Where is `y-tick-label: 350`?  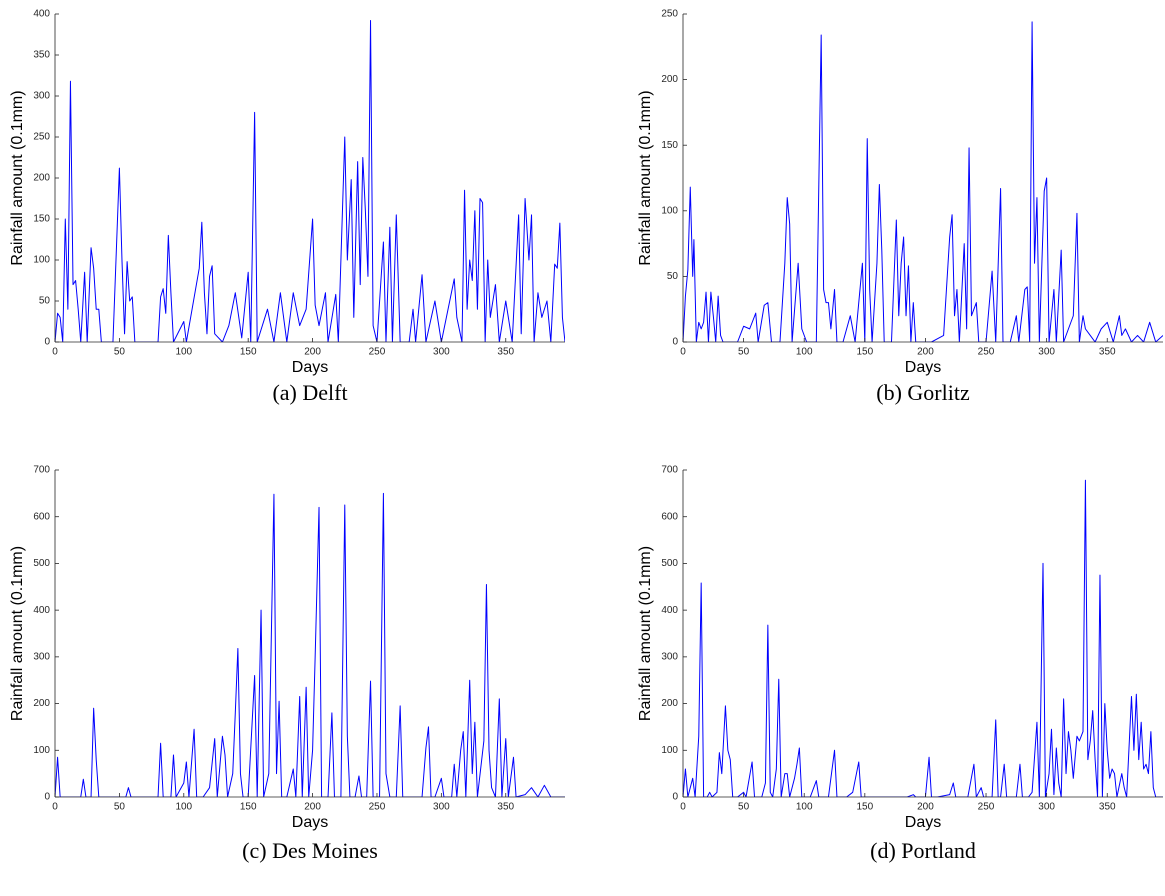 y-tick-label: 350 is located at coordinates (41, 55).